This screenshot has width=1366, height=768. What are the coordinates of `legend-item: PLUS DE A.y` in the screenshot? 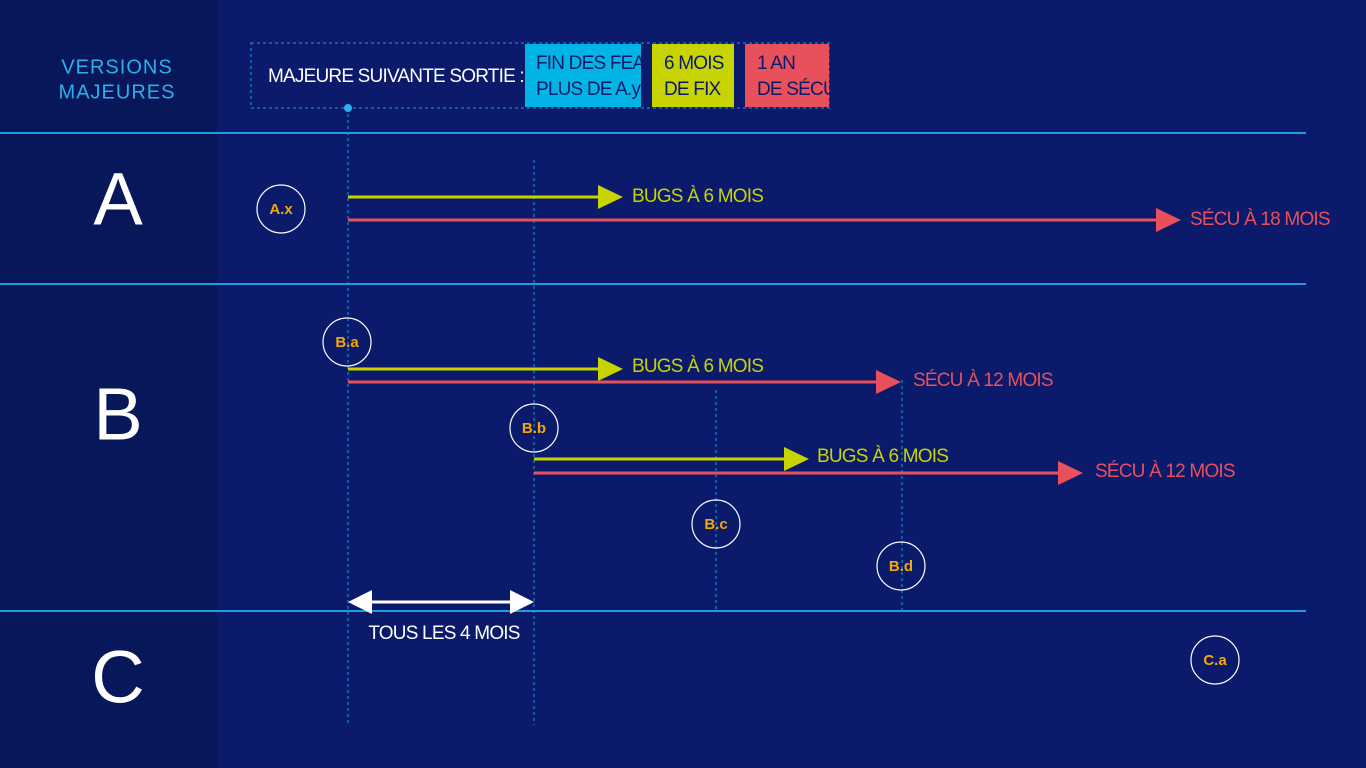 It's located at (588, 89).